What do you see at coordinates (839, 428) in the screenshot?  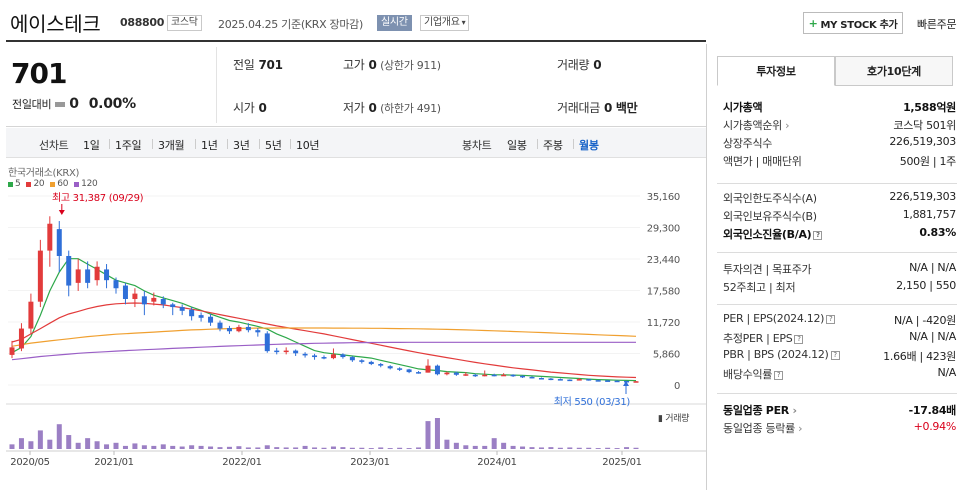 I see `info-row: 동일업종 등락률 › +0.94%` at bounding box center [839, 428].